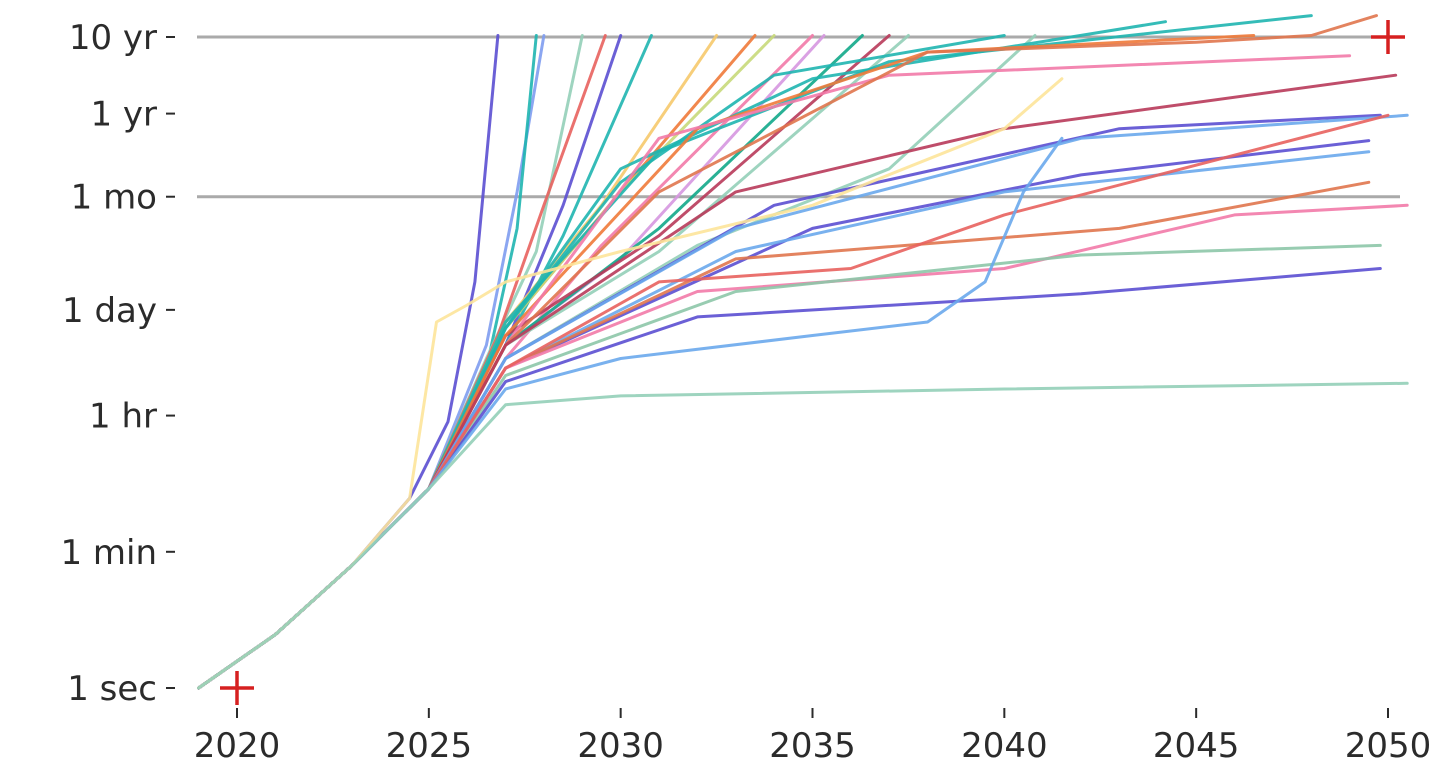  What do you see at coordinates (812, 746) in the screenshot?
I see `x-tick-label-3: 2035` at bounding box center [812, 746].